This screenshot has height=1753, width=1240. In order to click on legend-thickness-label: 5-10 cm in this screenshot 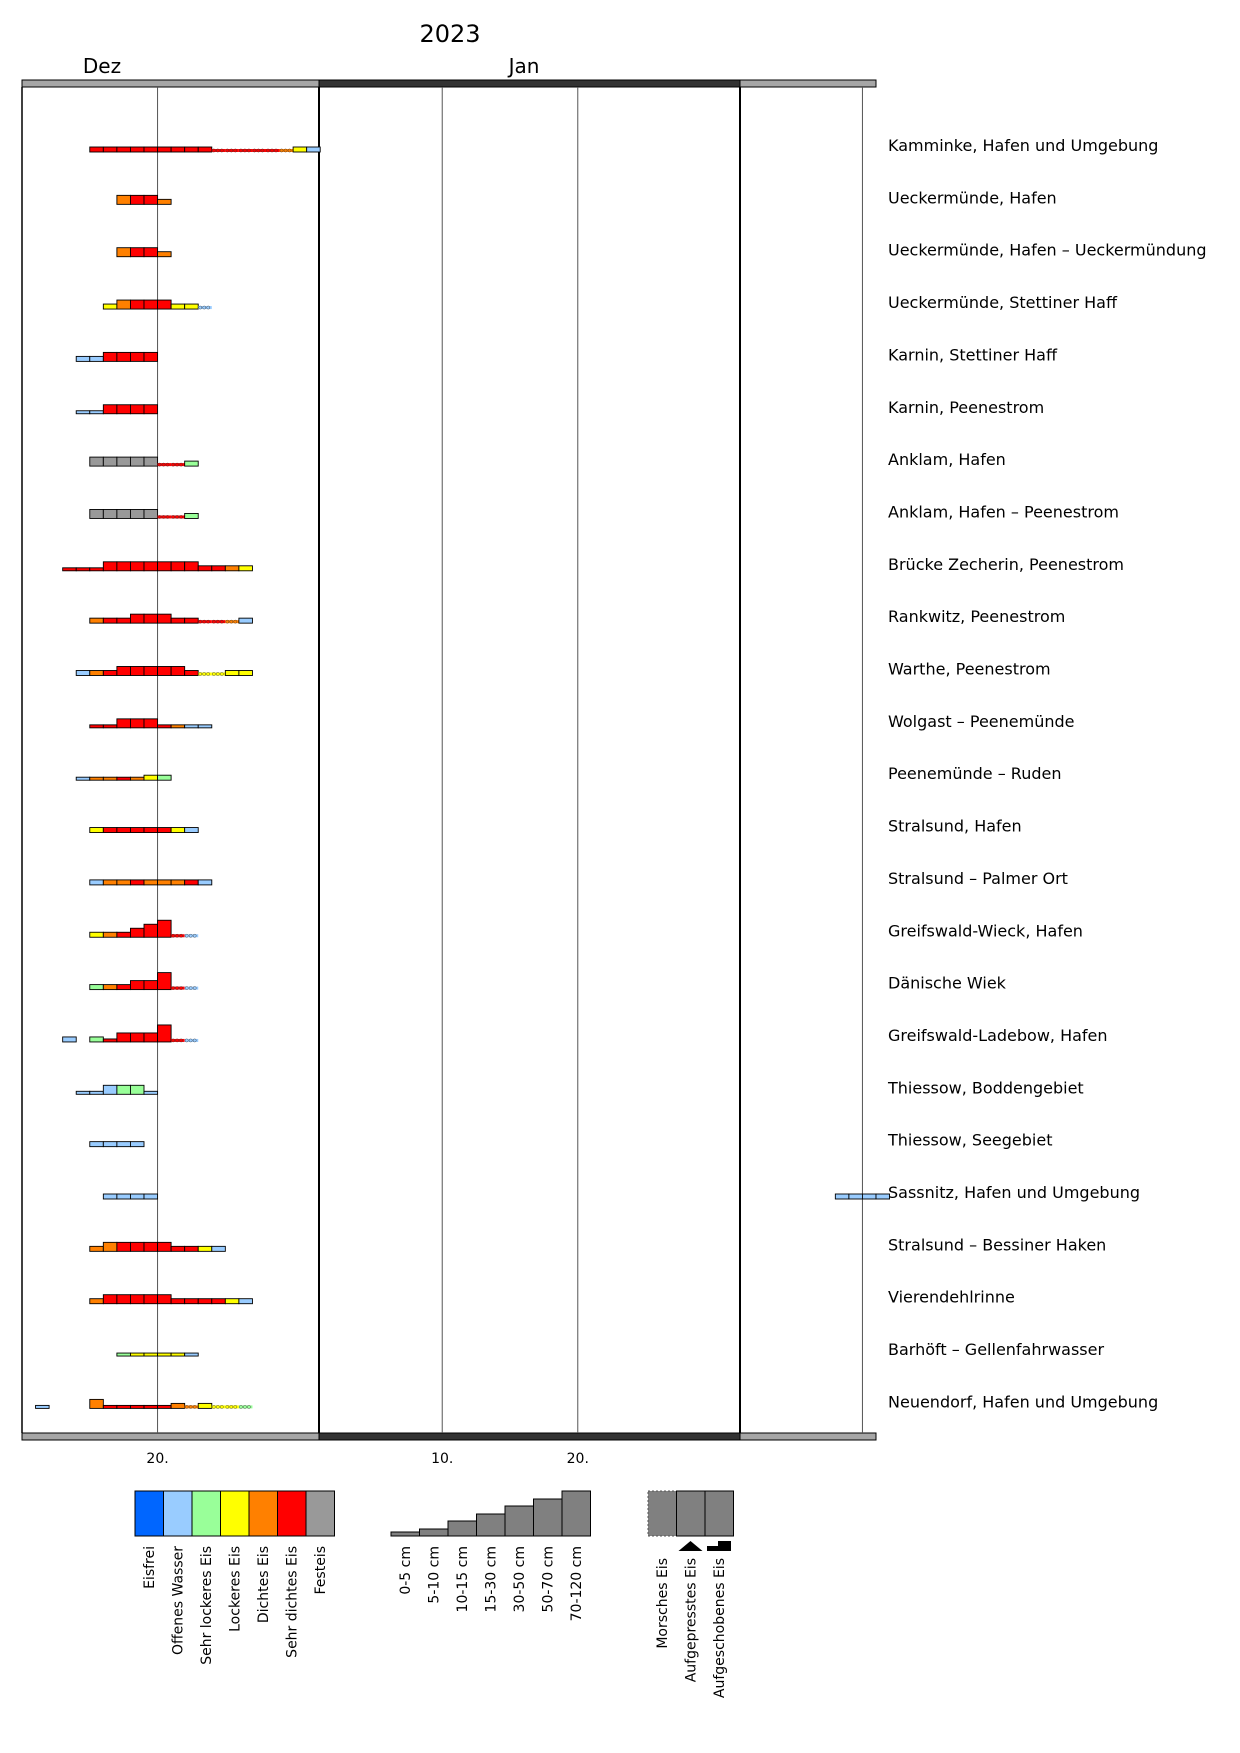, I will do `click(435, 1575)`.